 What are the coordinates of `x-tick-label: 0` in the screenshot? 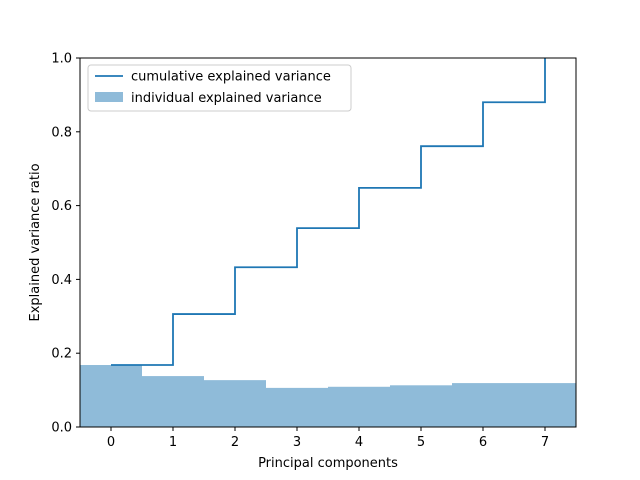 It's located at (111, 442).